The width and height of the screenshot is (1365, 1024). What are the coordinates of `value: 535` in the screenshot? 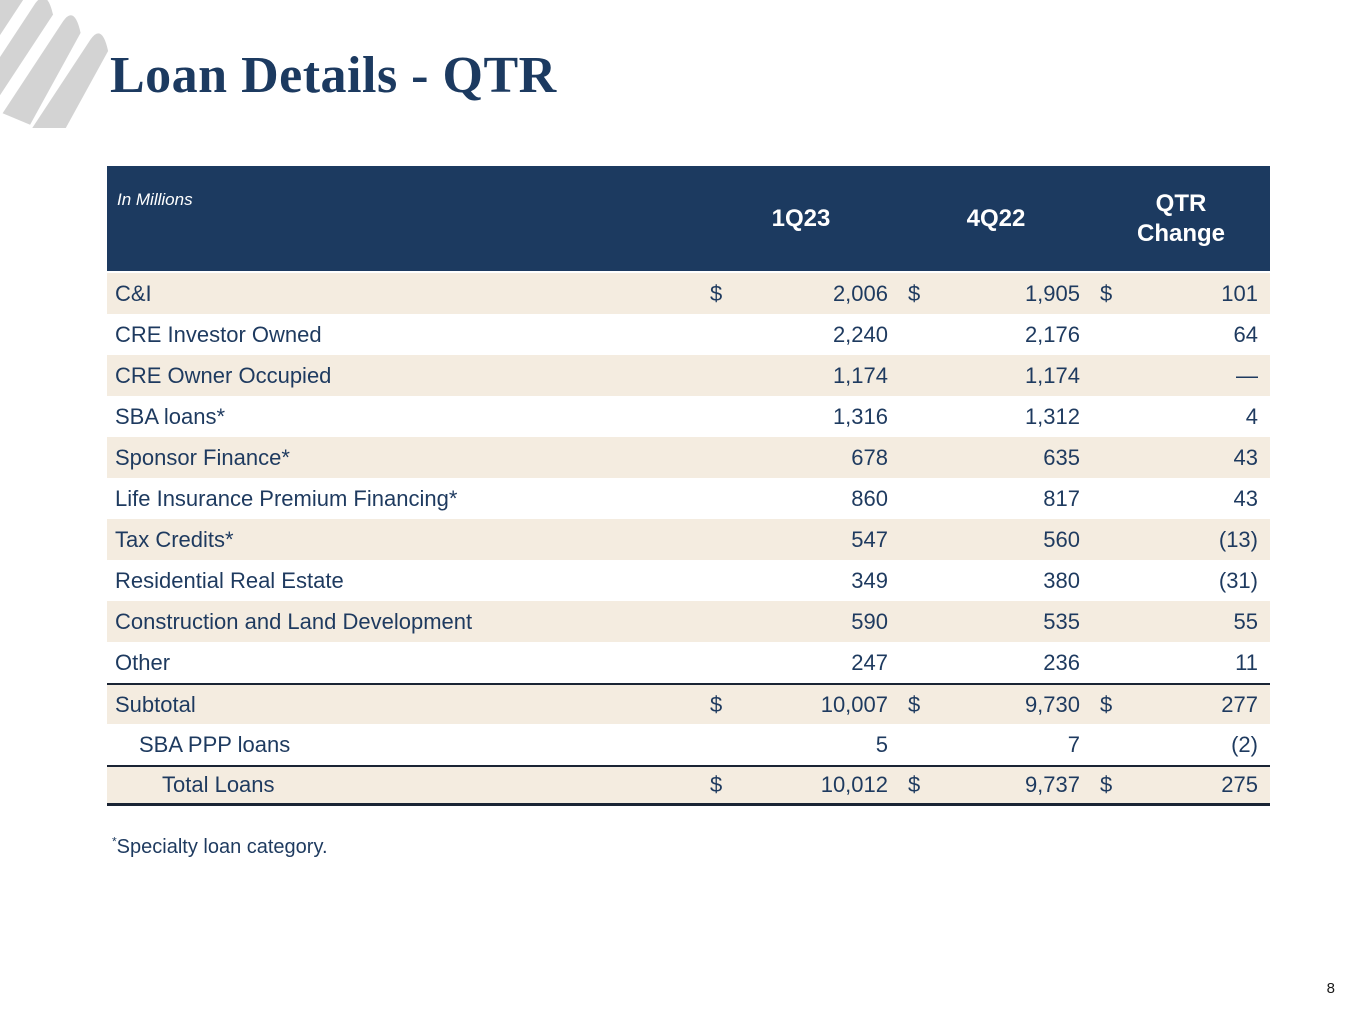 It's located at (1061, 621).